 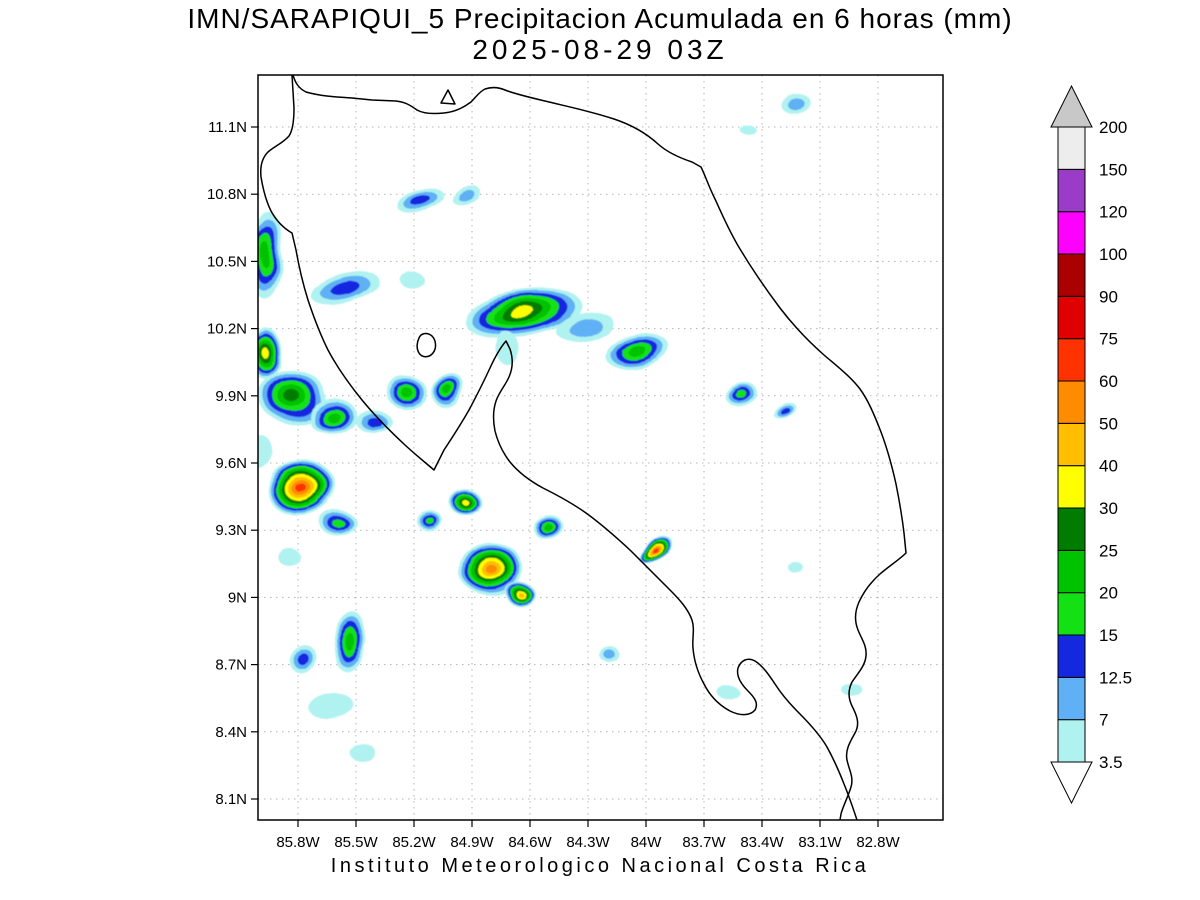 I want to click on colorbar-under-arrow, so click(x=1071, y=783).